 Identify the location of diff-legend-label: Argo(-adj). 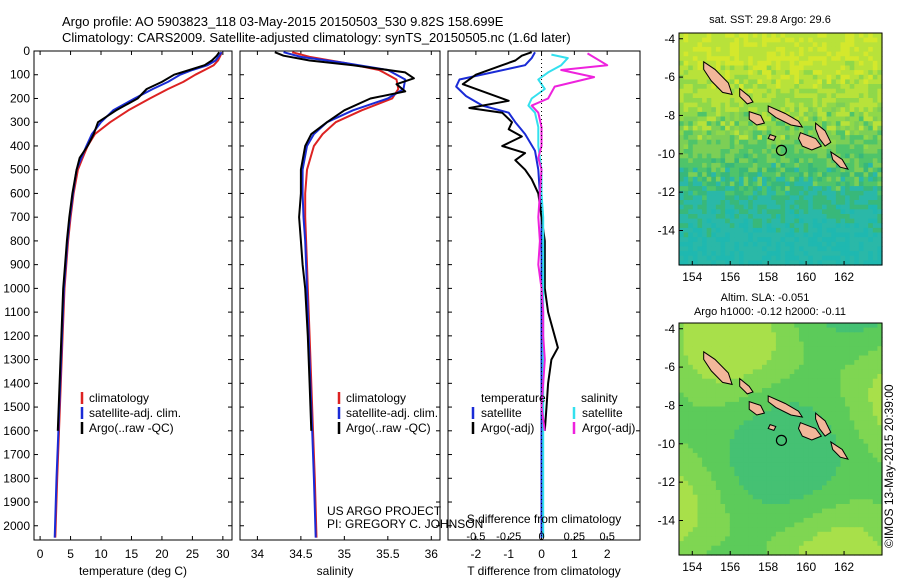
(507, 428).